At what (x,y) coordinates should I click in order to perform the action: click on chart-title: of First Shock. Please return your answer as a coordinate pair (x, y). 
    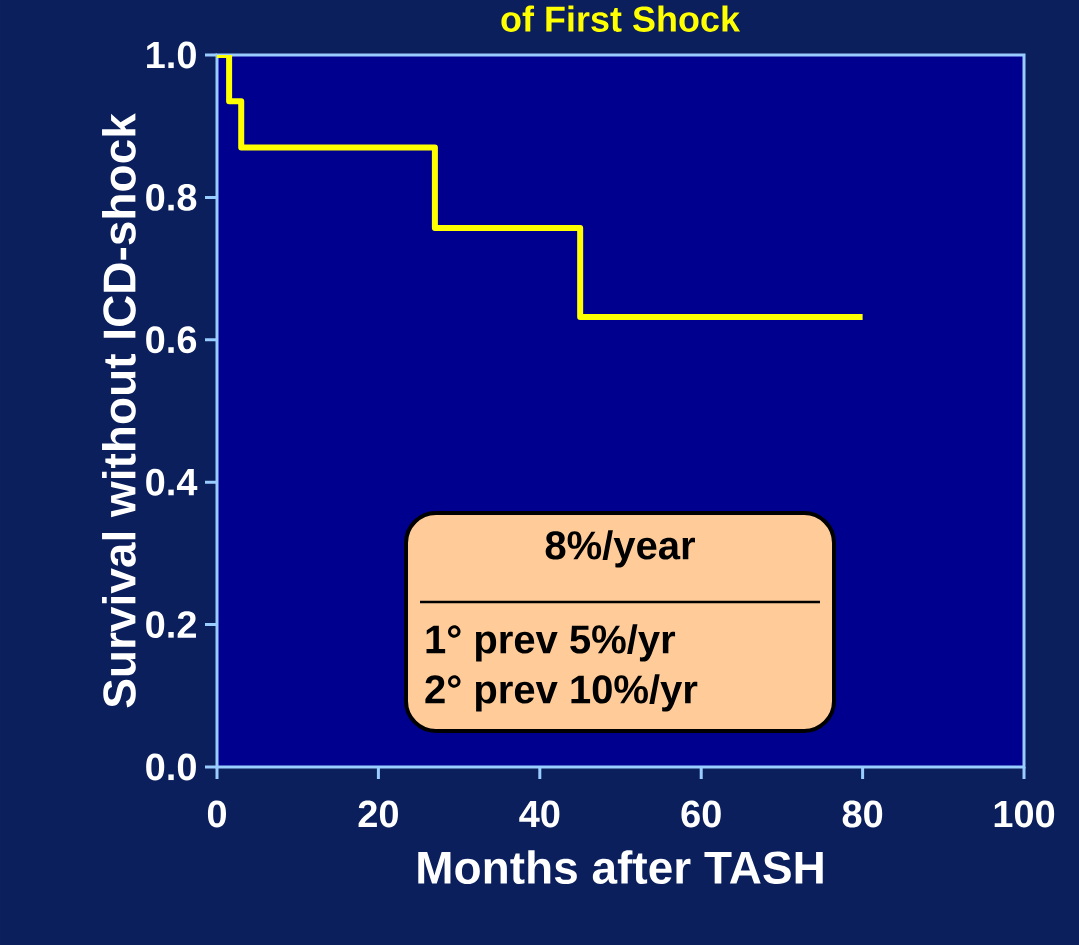
    Looking at the image, I should click on (621, 18).